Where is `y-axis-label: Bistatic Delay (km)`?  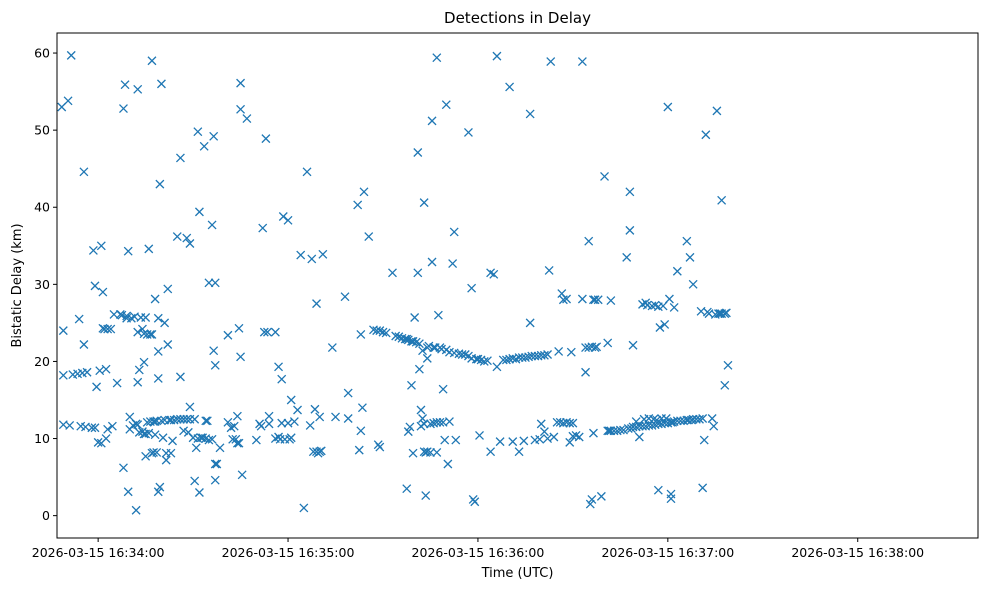
y-axis-label: Bistatic Delay (km) is located at coordinates (17, 285).